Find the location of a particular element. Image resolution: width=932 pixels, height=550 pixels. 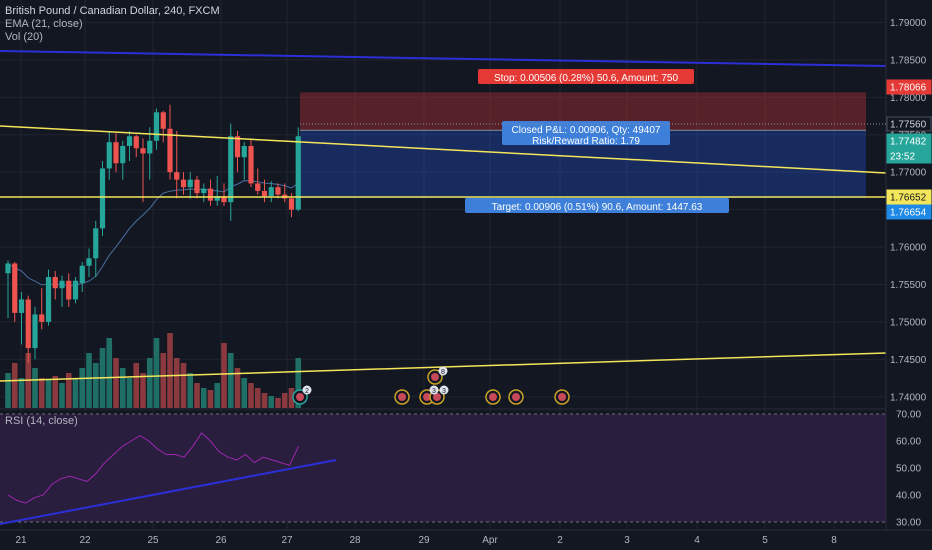

pnl-badge-text: Risk/Reward Ratio: 1.79 is located at coordinates (586, 141).